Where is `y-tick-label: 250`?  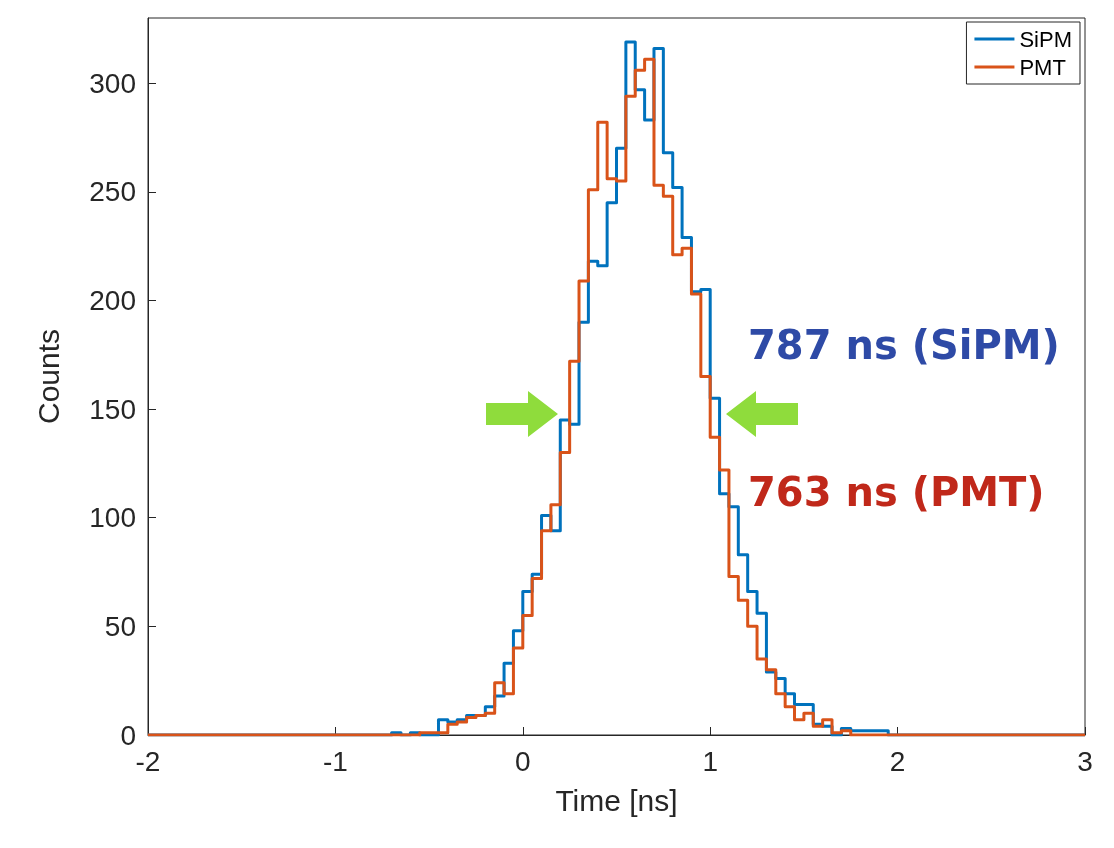 y-tick-label: 250 is located at coordinates (112, 192).